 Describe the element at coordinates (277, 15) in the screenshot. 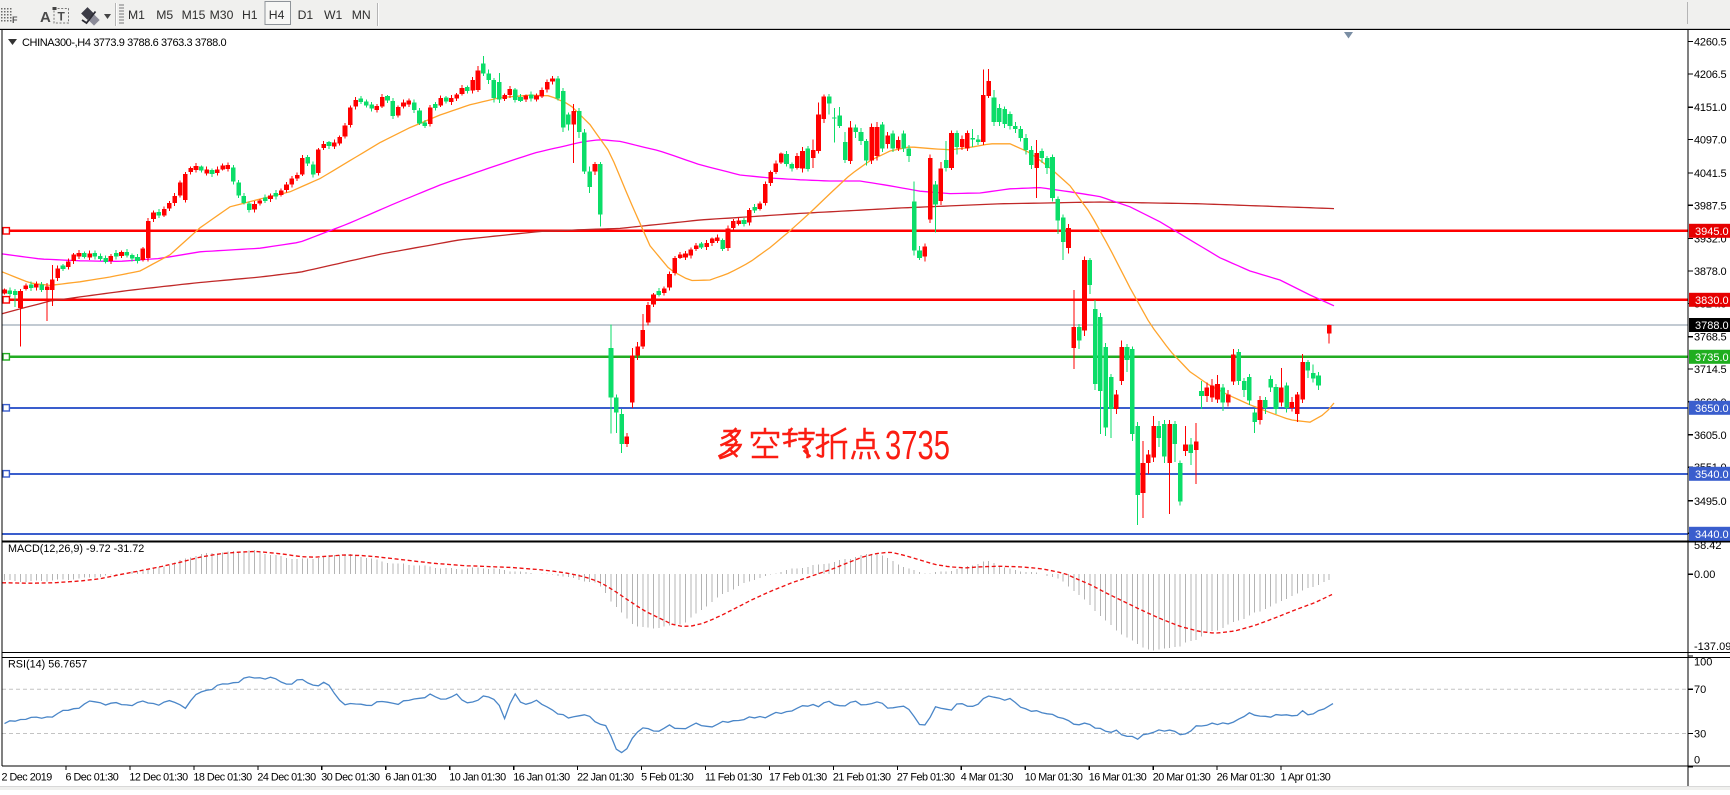

I see `svg-text: H4` at that location.